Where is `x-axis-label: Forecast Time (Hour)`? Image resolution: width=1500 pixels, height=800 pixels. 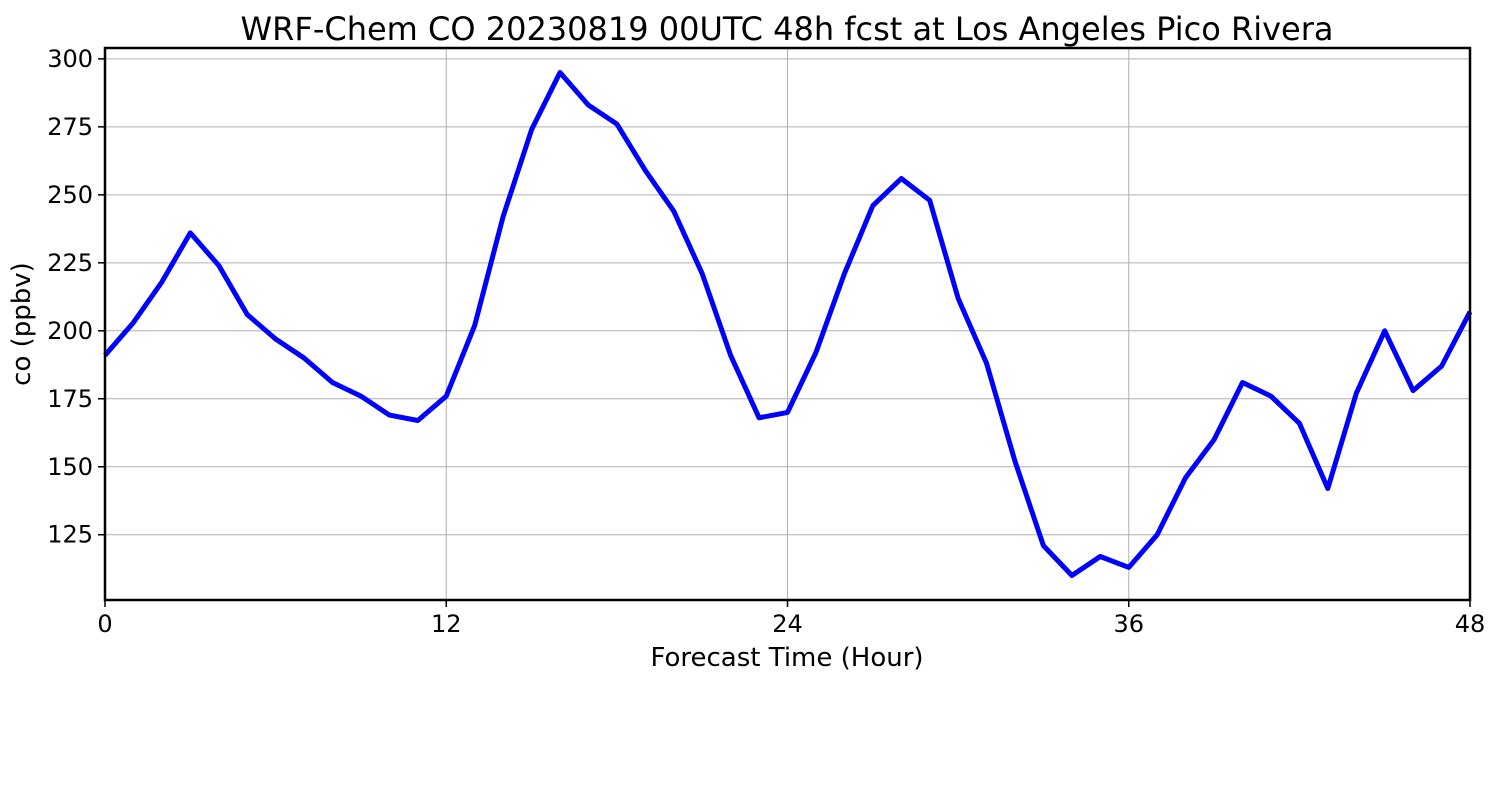
x-axis-label: Forecast Time (Hour) is located at coordinates (786, 658).